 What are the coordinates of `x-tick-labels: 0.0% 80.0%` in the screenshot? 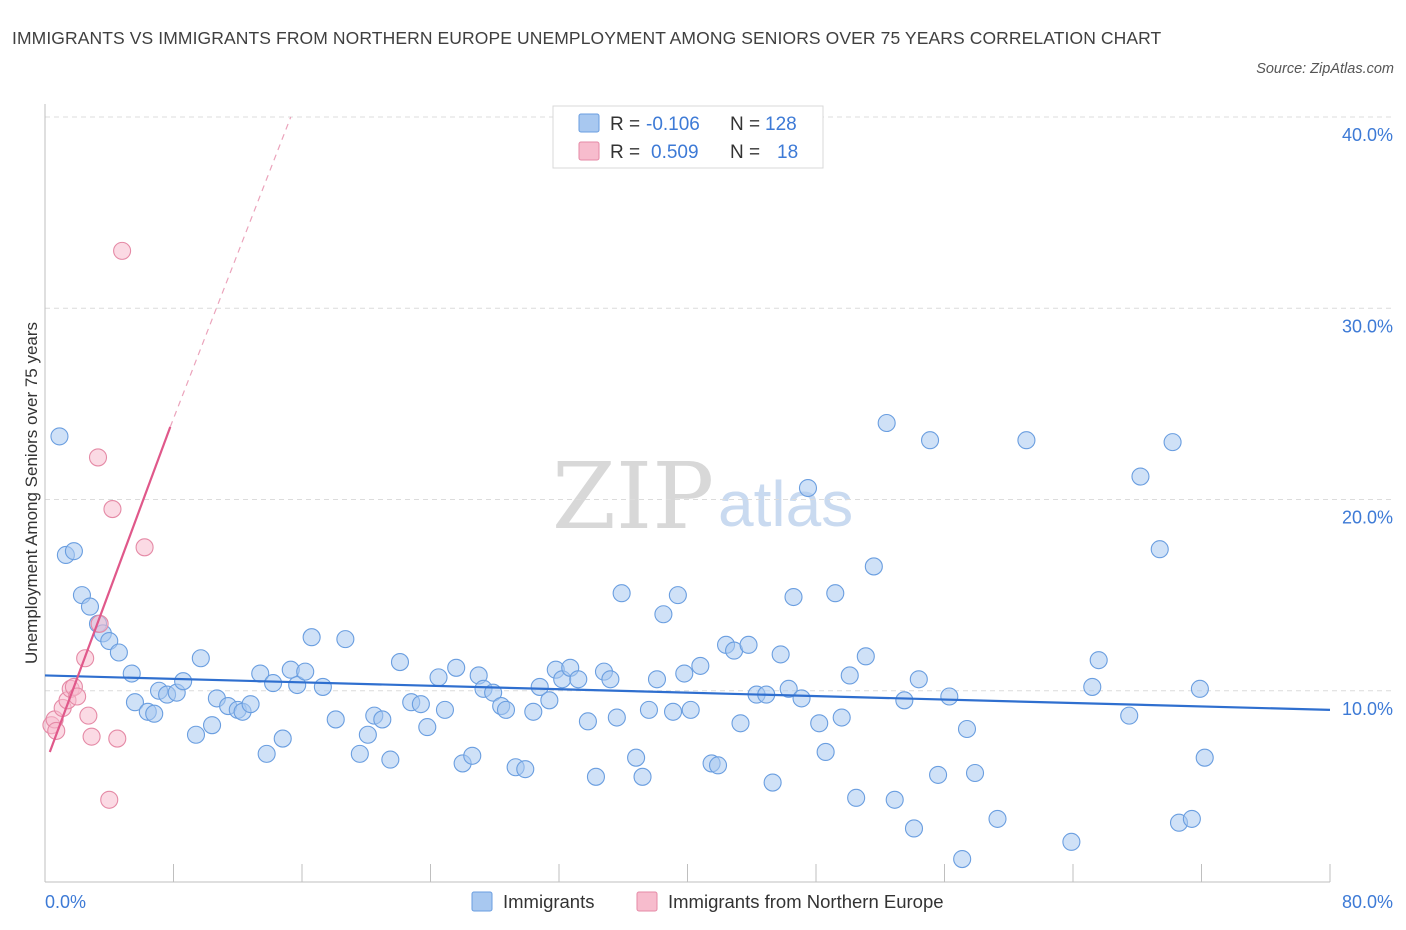 It's located at (719, 902).